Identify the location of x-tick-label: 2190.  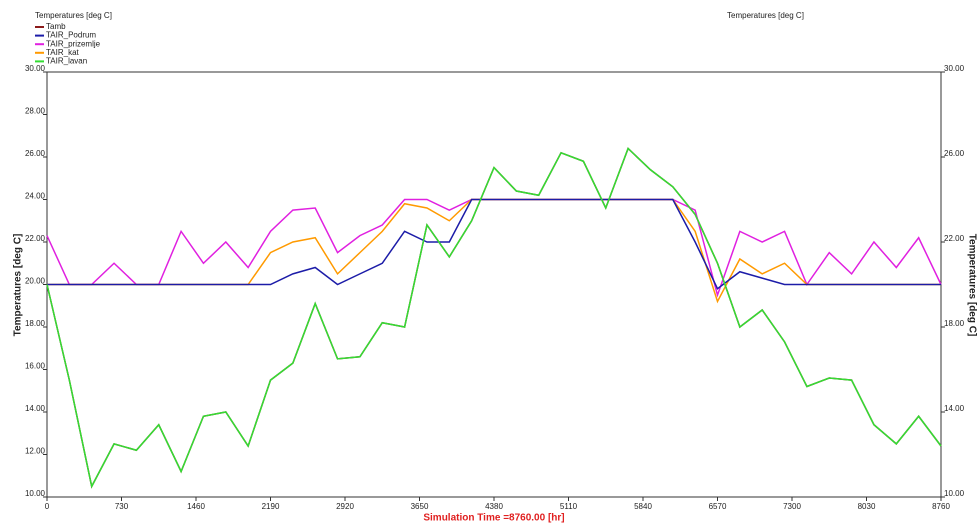
(271, 506).